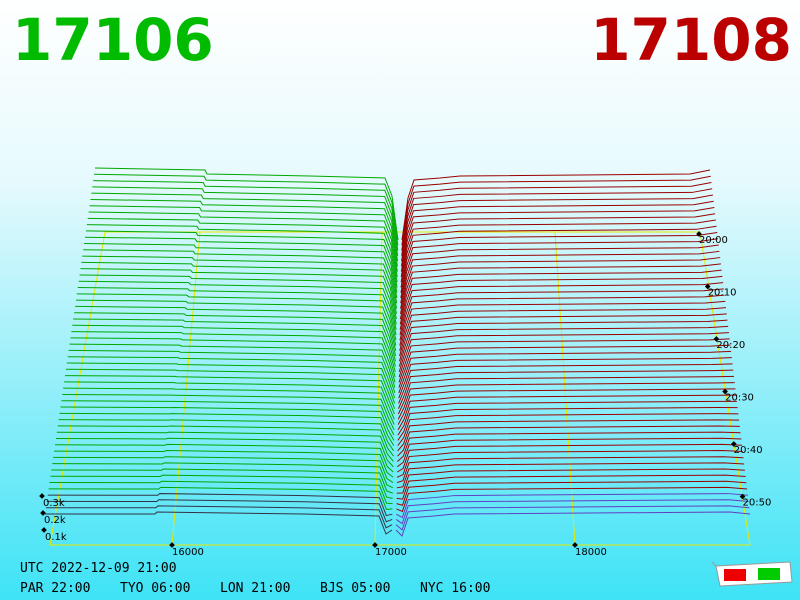  What do you see at coordinates (56, 537) in the screenshot?
I see `depth-label: 0.1k` at bounding box center [56, 537].